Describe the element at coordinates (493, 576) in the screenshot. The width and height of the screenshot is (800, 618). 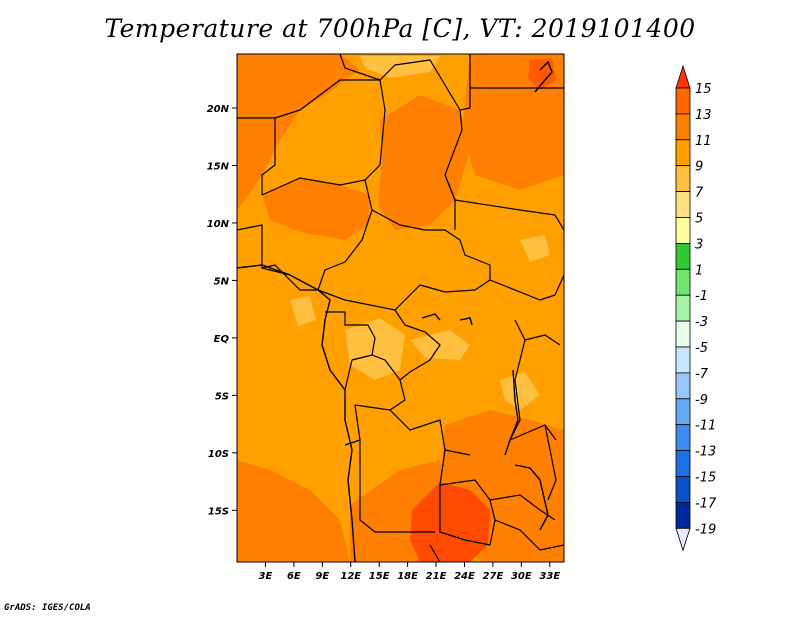
I see `lon-tick-label: 27E` at that location.